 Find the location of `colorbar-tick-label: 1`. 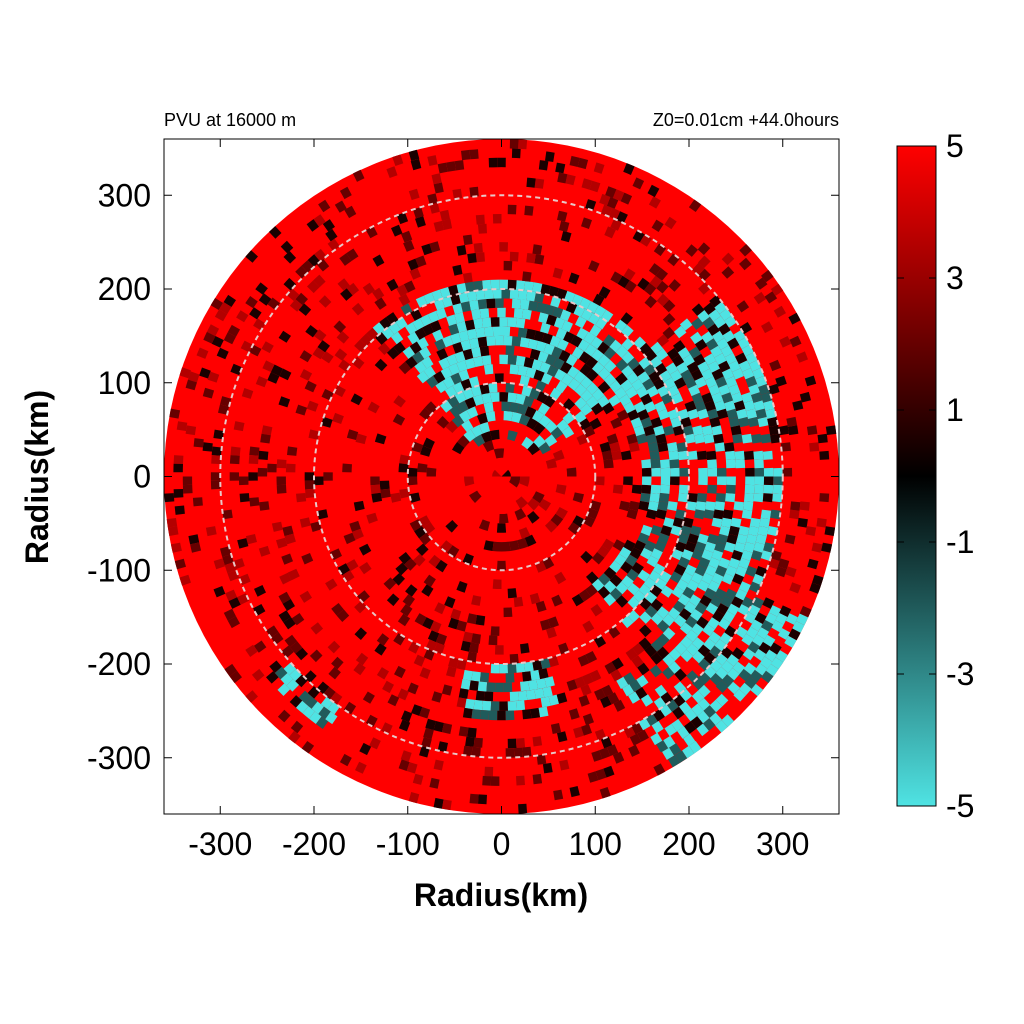

colorbar-tick-label: 1 is located at coordinates (955, 410).